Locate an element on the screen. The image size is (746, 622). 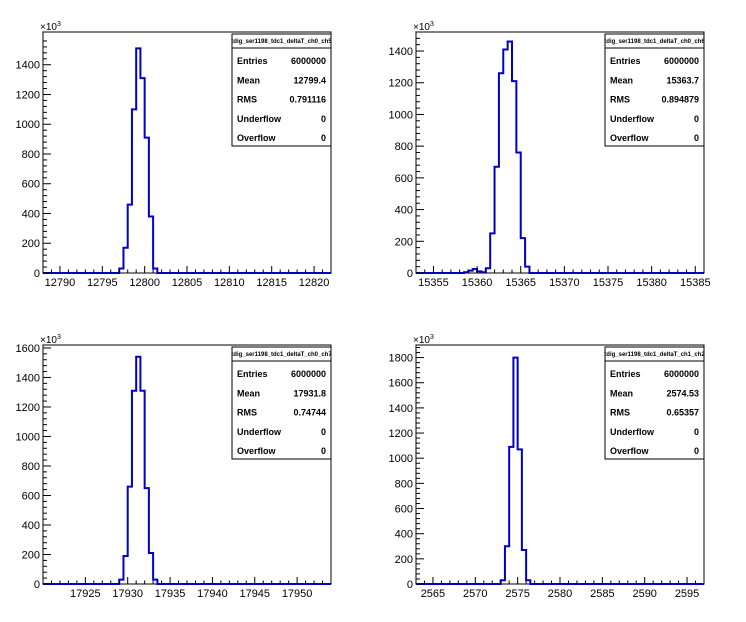
x-tick-label: 17925 is located at coordinates (85, 594).